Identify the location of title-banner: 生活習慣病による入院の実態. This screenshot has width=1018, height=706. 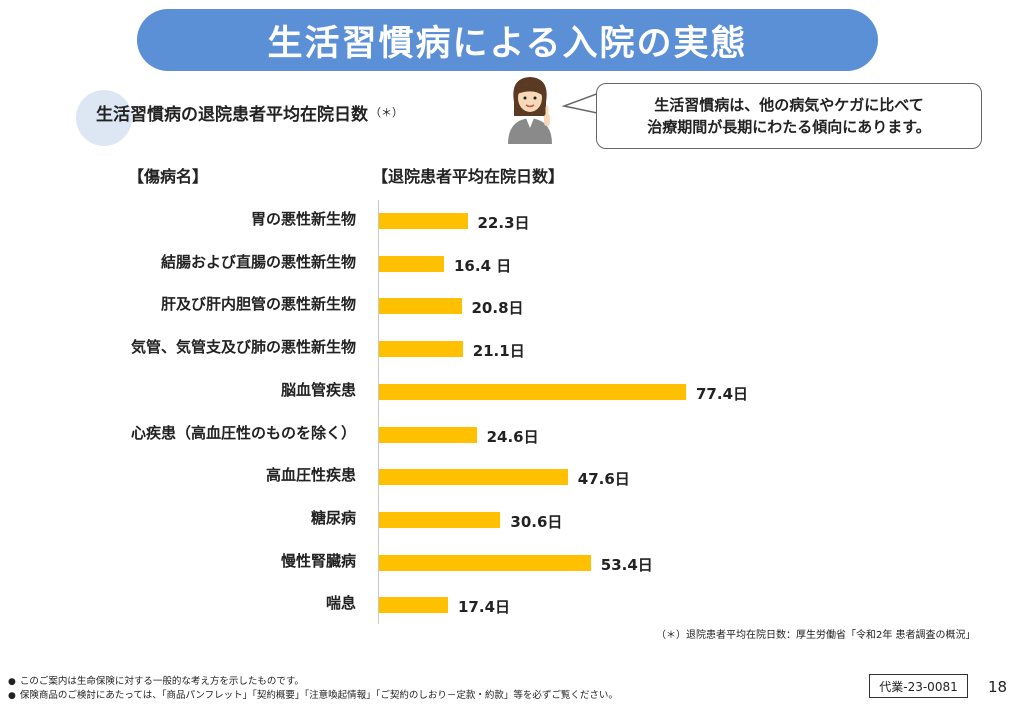
(507, 40).